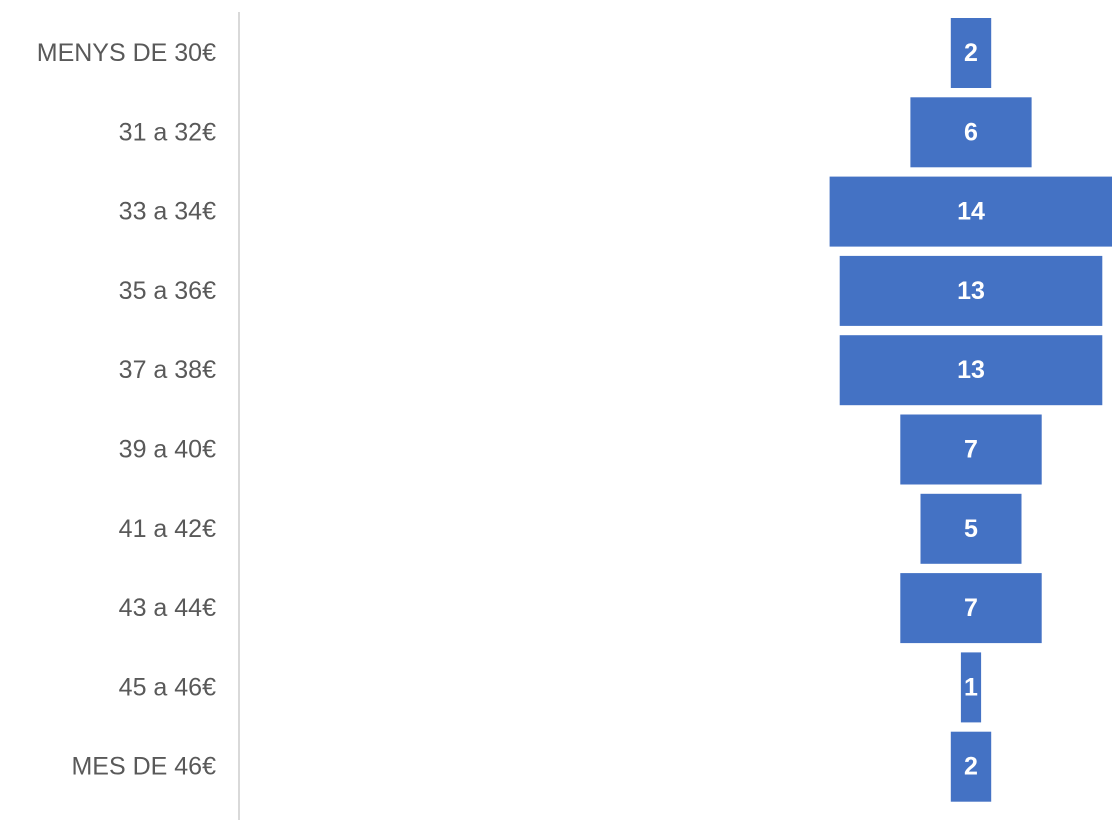 The width and height of the screenshot is (1112, 822). What do you see at coordinates (167, 687) in the screenshot?
I see `category-label: 45 a 46€` at bounding box center [167, 687].